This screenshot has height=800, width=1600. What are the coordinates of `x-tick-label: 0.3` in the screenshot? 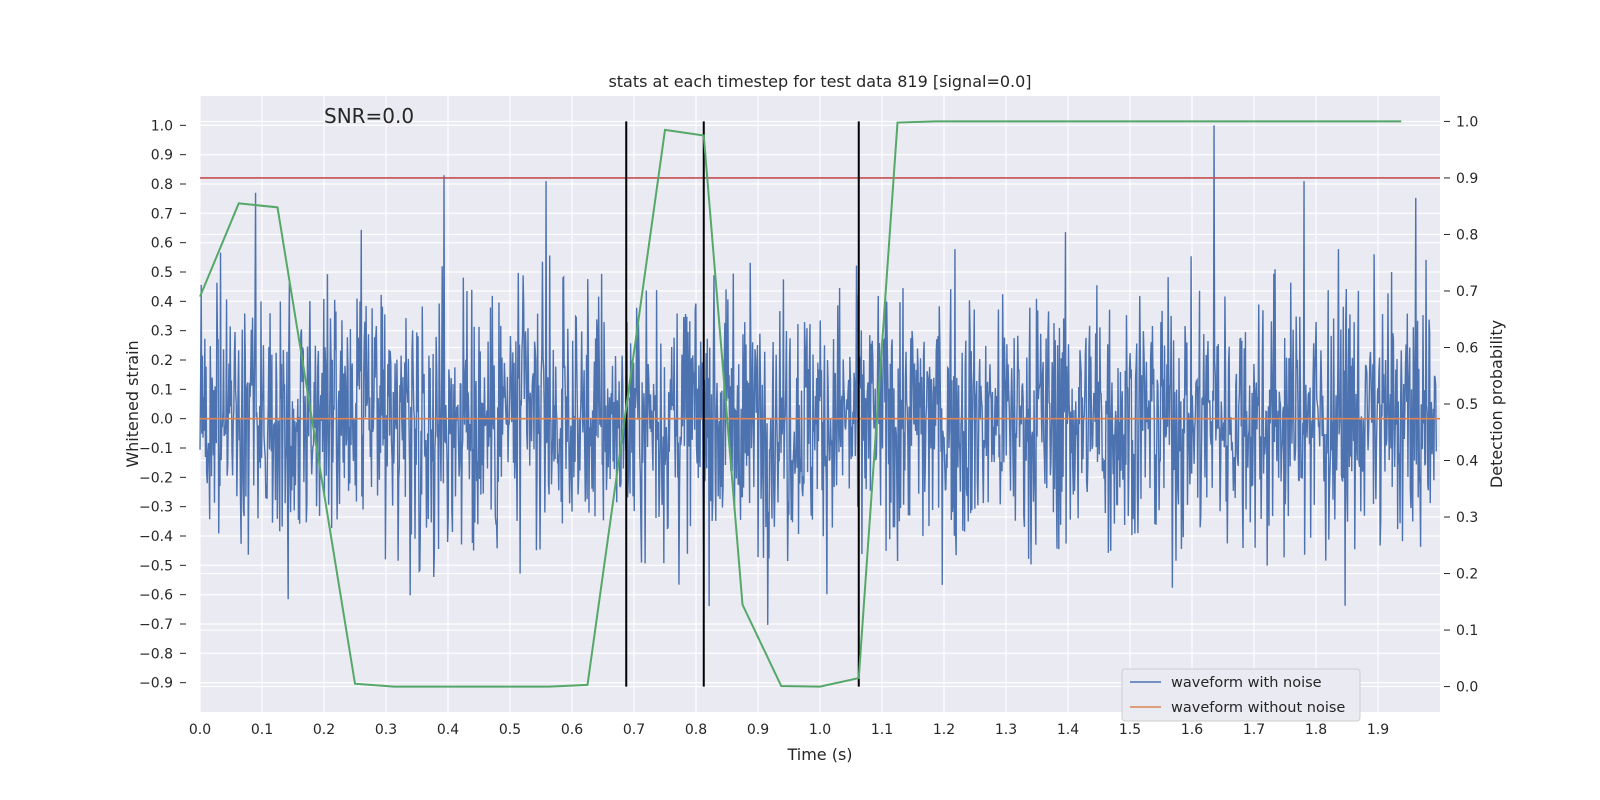 It's located at (386, 730).